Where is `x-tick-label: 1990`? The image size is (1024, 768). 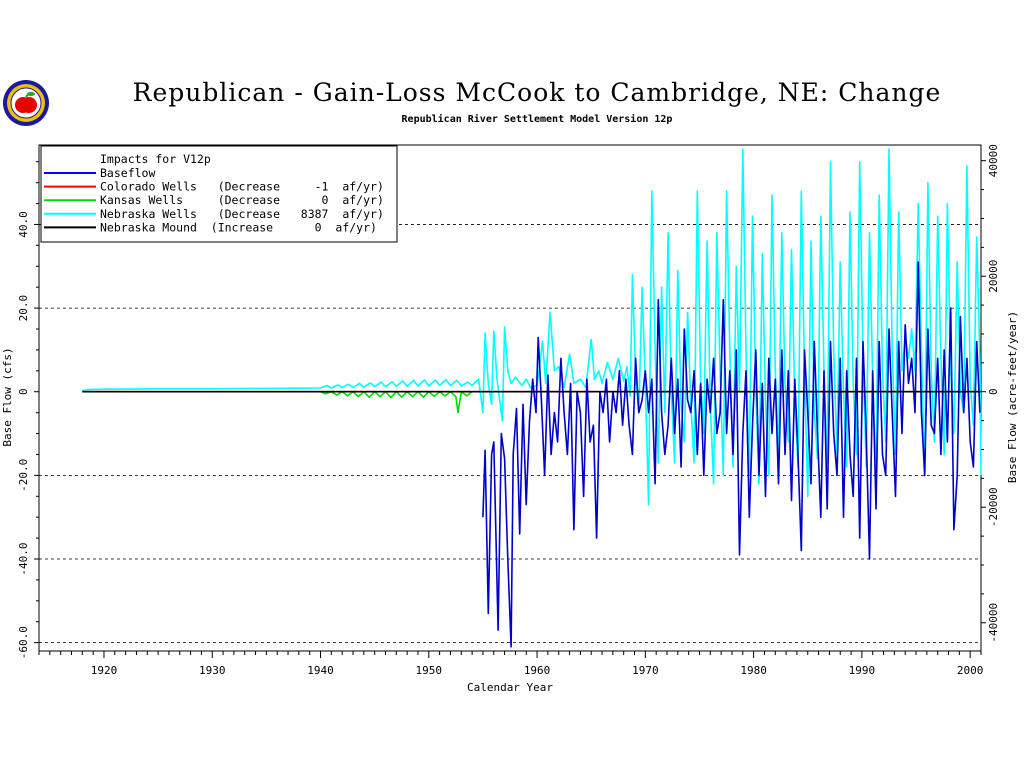 x-tick-label: 1990 is located at coordinates (862, 670).